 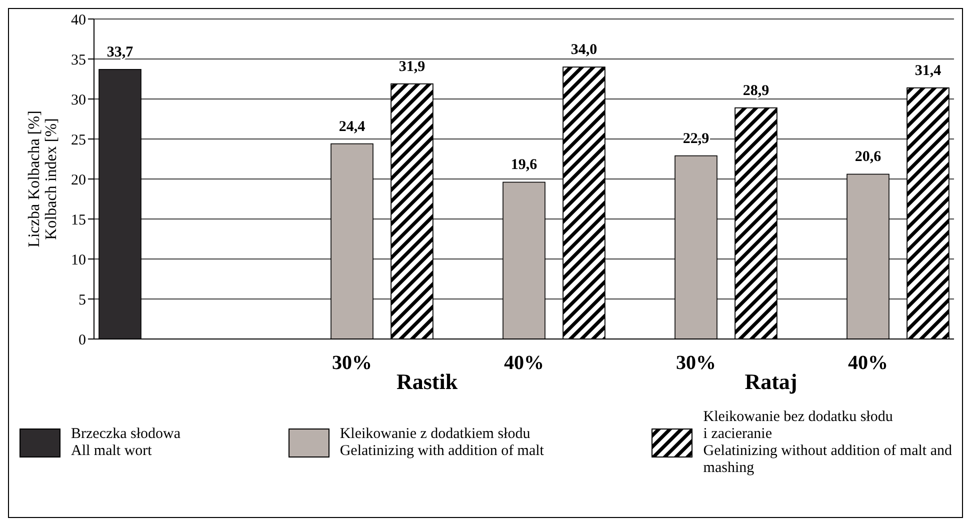 What do you see at coordinates (82, 300) in the screenshot?
I see `y-tick-label: 5` at bounding box center [82, 300].